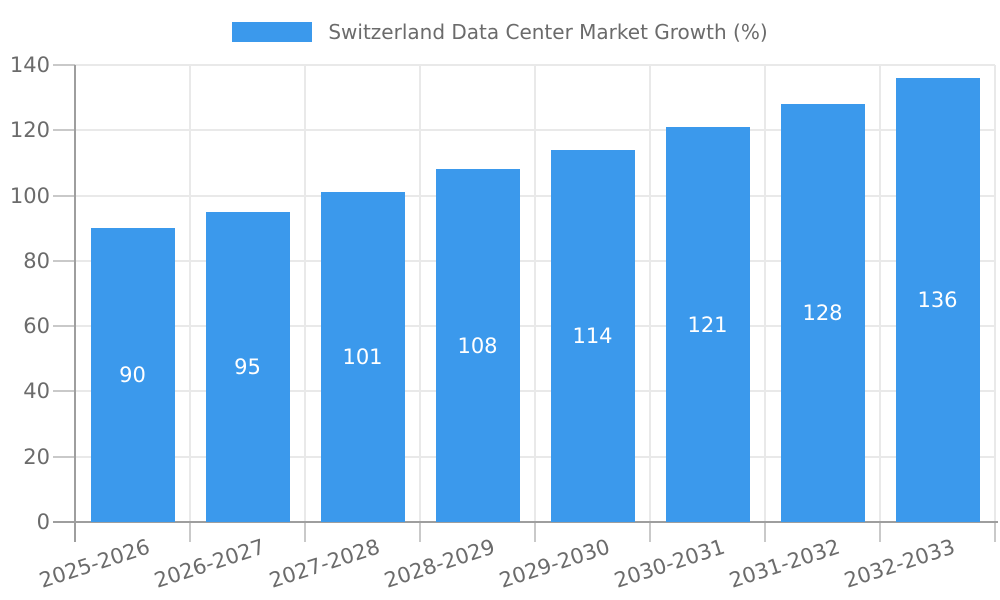  I want to click on bar-value-label: 101, so click(362, 357).